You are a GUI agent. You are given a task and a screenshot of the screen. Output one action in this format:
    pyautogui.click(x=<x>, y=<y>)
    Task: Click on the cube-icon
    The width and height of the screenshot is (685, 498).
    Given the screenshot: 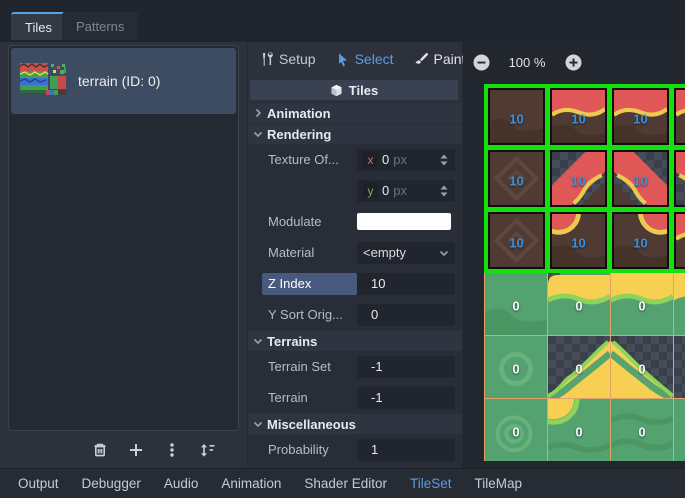 What is the action you would take?
    pyautogui.click(x=336, y=90)
    